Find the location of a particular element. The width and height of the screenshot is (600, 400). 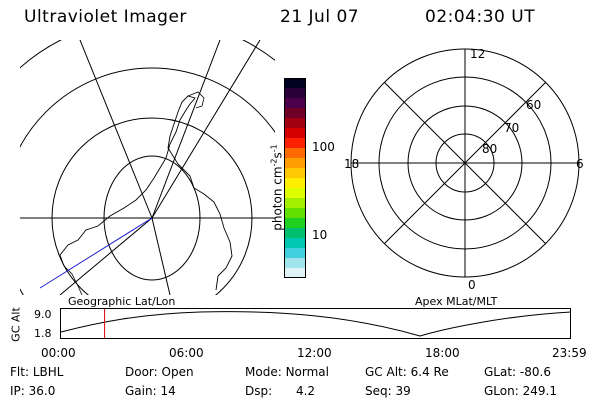

status-glon: GLon: 249.1 is located at coordinates (520, 391).